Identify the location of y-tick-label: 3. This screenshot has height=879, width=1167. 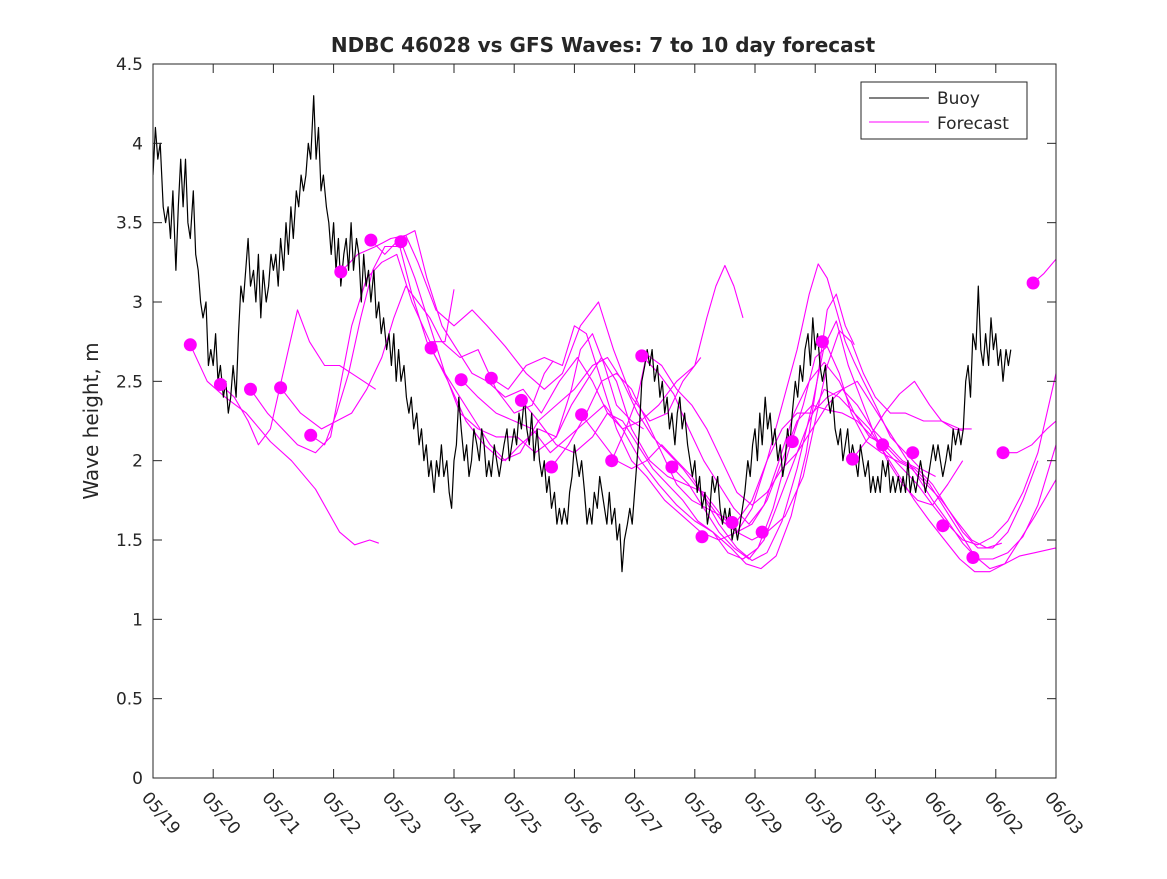
(137, 303).